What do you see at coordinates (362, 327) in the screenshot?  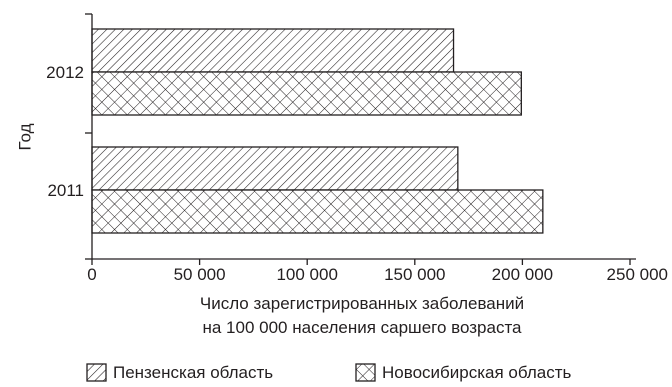 I see `x-axis-title-line-2: на 100 000 населения саршего возраста` at bounding box center [362, 327].